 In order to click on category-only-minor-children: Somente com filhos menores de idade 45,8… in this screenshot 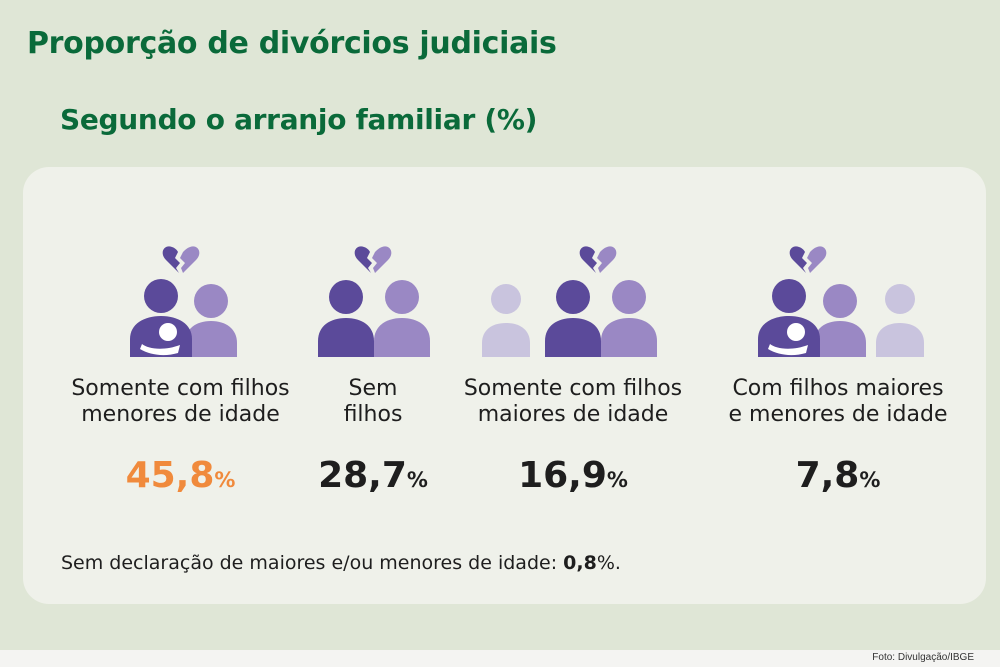, I will do `click(180, 347)`.